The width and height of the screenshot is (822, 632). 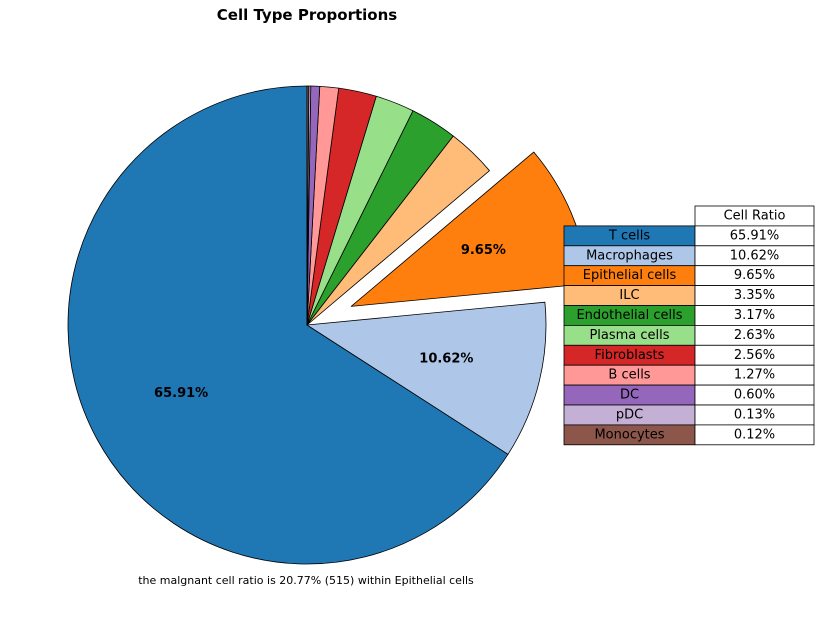 I want to click on table-value-cell-monocytes, so click(x=754, y=435).